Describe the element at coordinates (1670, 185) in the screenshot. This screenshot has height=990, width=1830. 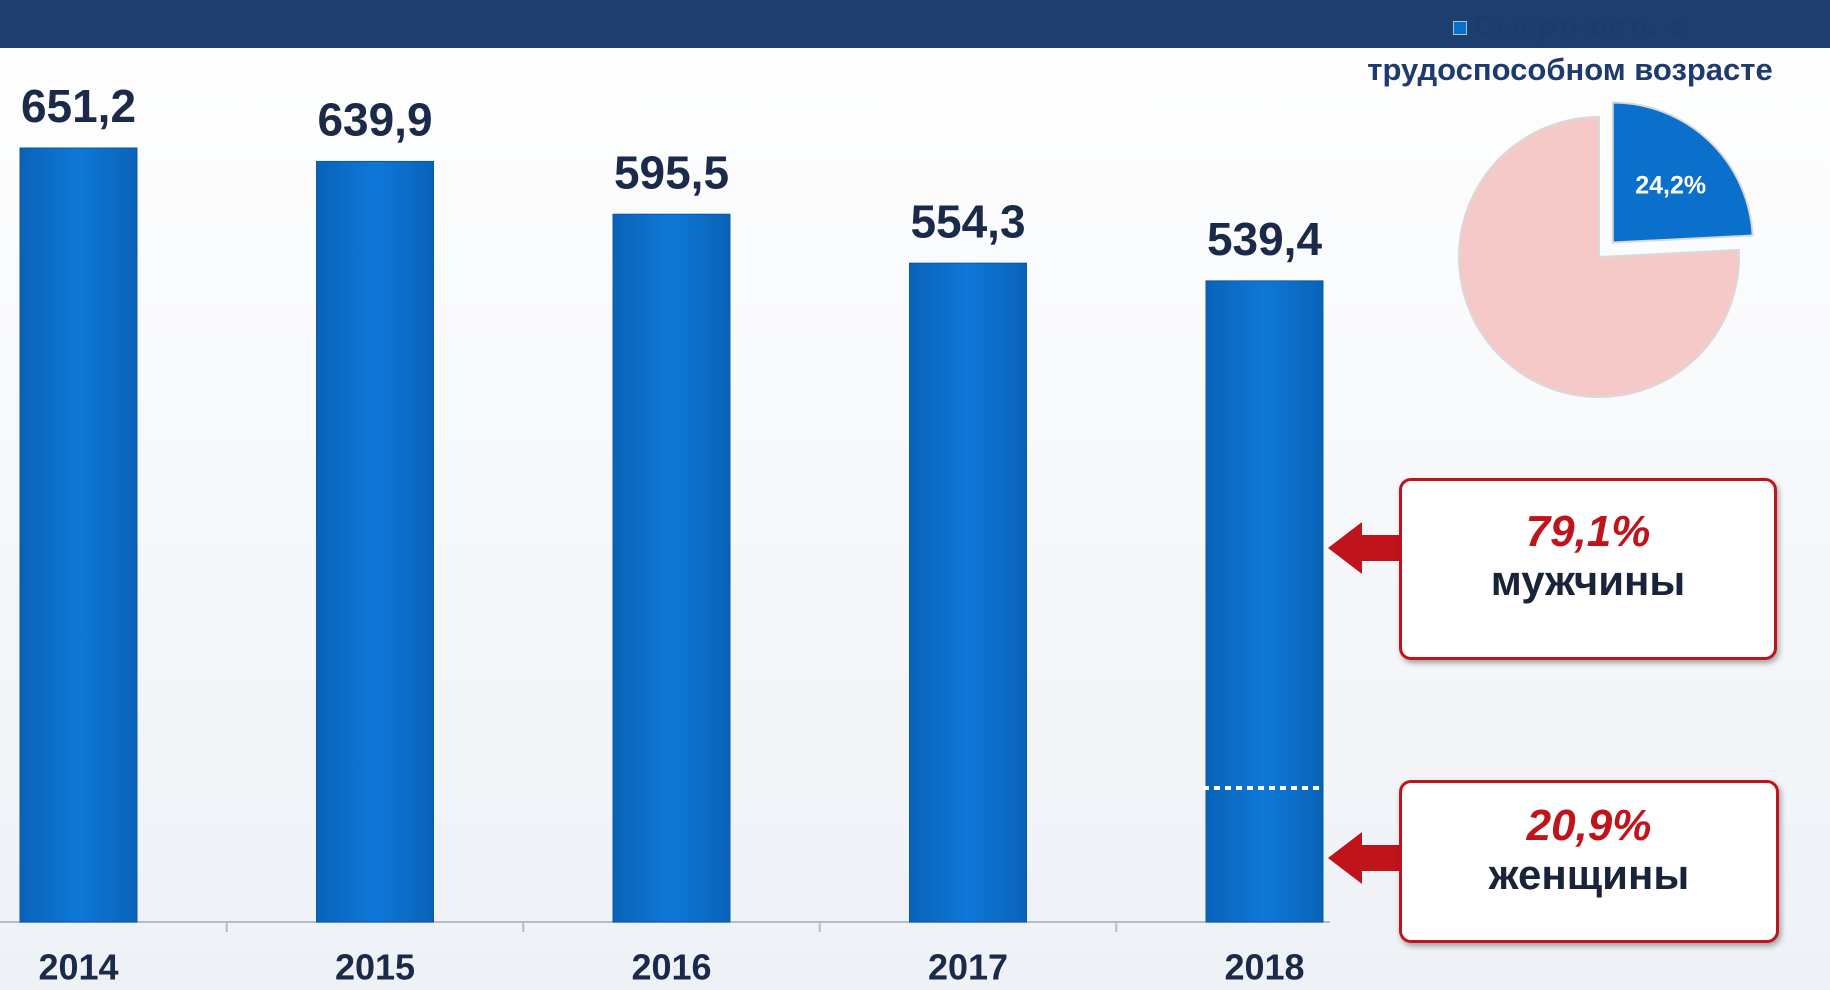
I see `pie-label: 24,2%` at that location.